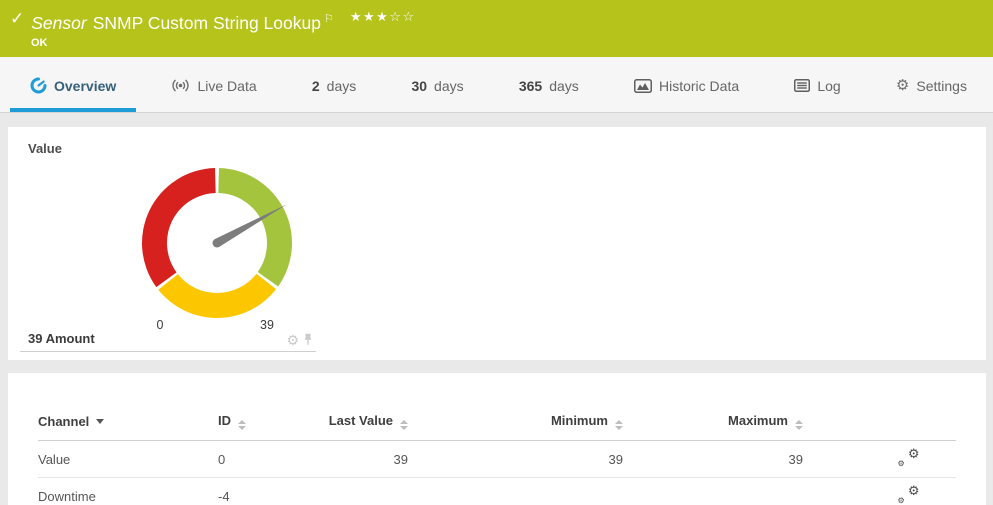 The image size is (993, 505). I want to click on table-row-downtime: Downtime -4 ⚙ ⚙, so click(497, 491).